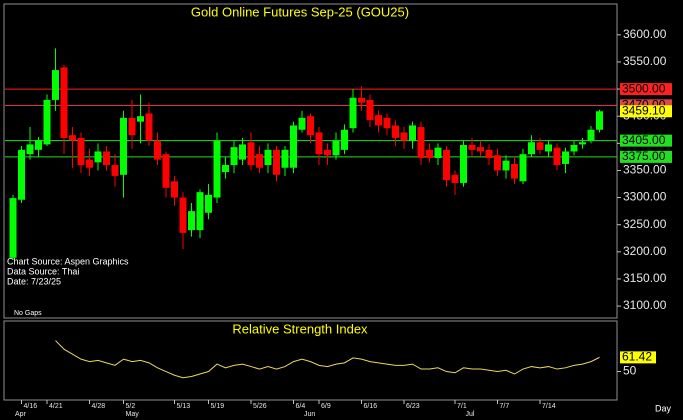  I want to click on annotation: Chart Source: Aspen Graphics, so click(68, 261).